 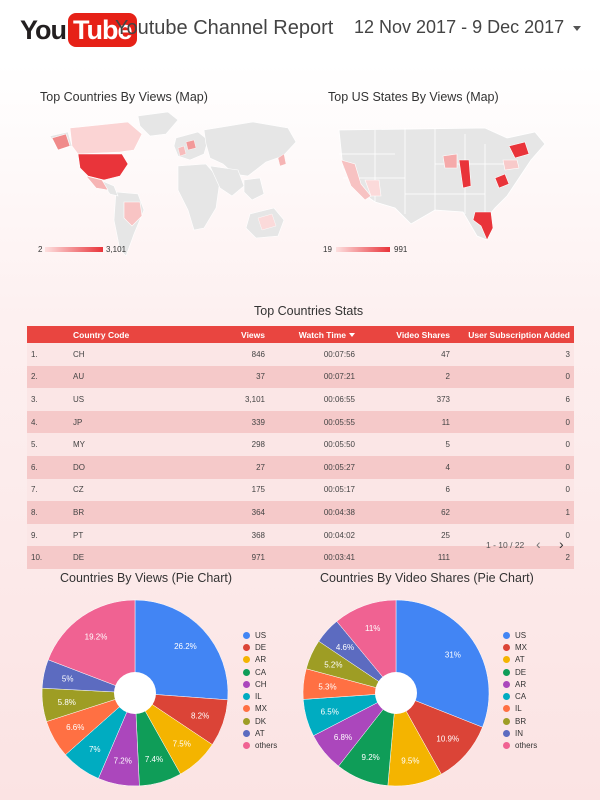 I want to click on table-row: 4. JP 339 00:05:55 11 0, so click(x=300, y=422).